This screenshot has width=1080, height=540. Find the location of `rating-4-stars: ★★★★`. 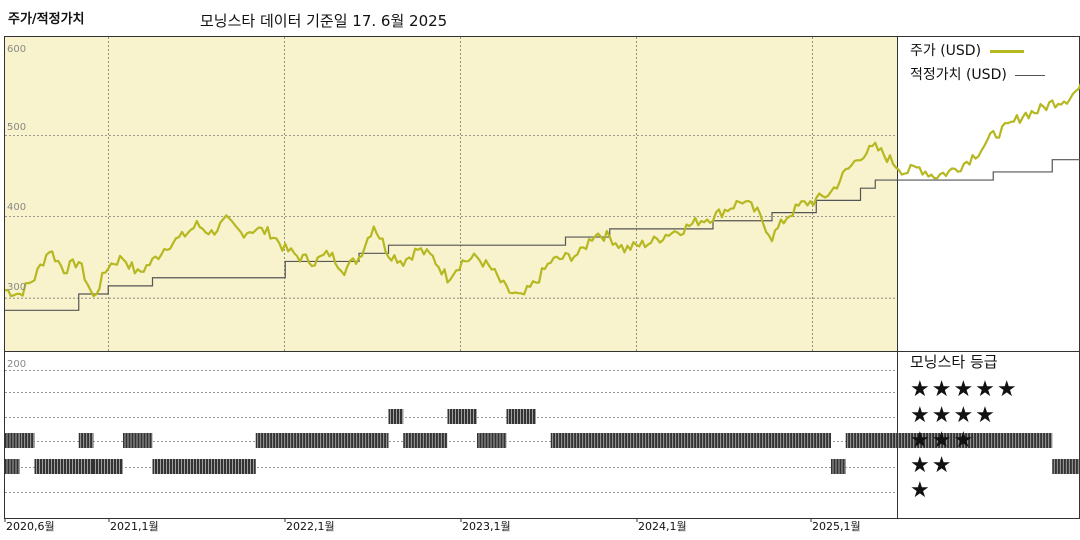

rating-4-stars: ★★★★ is located at coordinates (953, 415).